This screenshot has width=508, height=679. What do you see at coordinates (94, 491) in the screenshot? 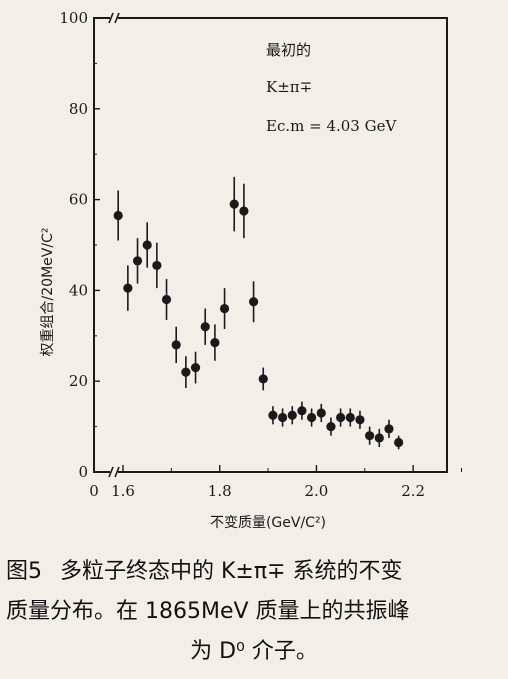
I see `x-tick-label-zero: 0` at bounding box center [94, 491].